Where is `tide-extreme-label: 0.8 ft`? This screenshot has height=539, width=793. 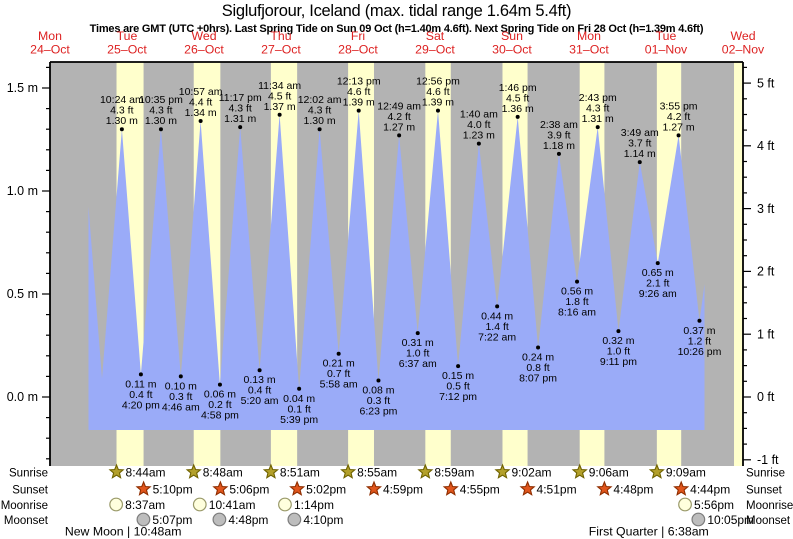
tide-extreme-label: 0.8 ft is located at coordinates (537, 368).